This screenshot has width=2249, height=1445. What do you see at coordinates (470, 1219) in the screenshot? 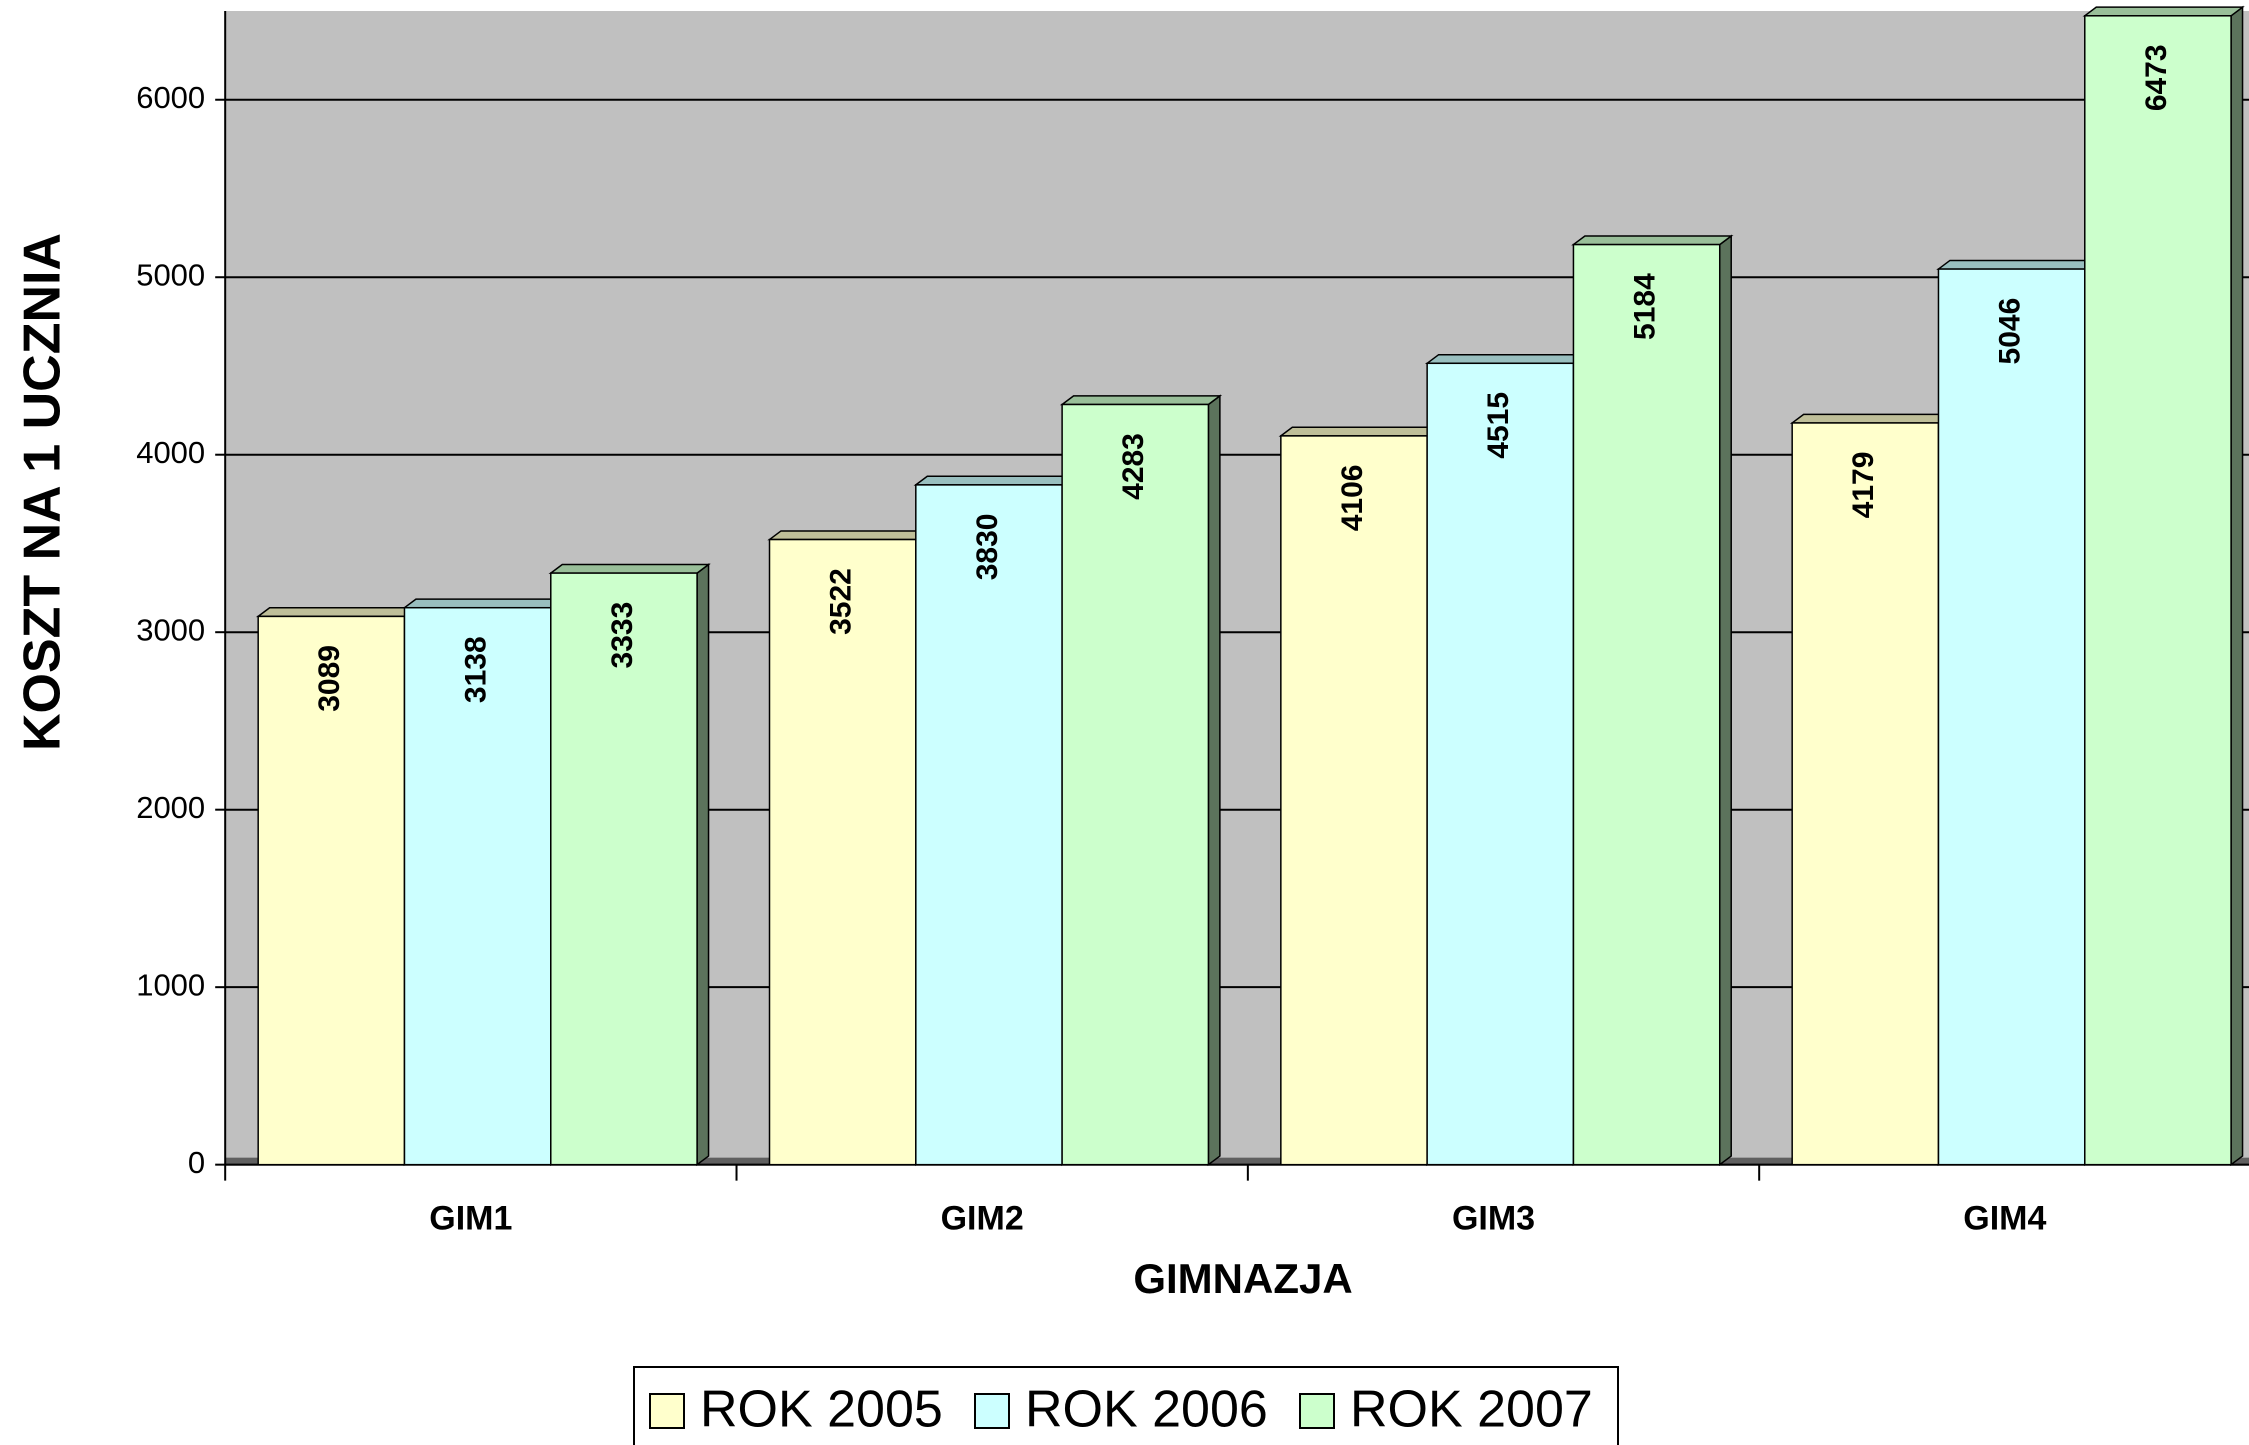
I see `x-tick-label: GIM1` at bounding box center [470, 1219].